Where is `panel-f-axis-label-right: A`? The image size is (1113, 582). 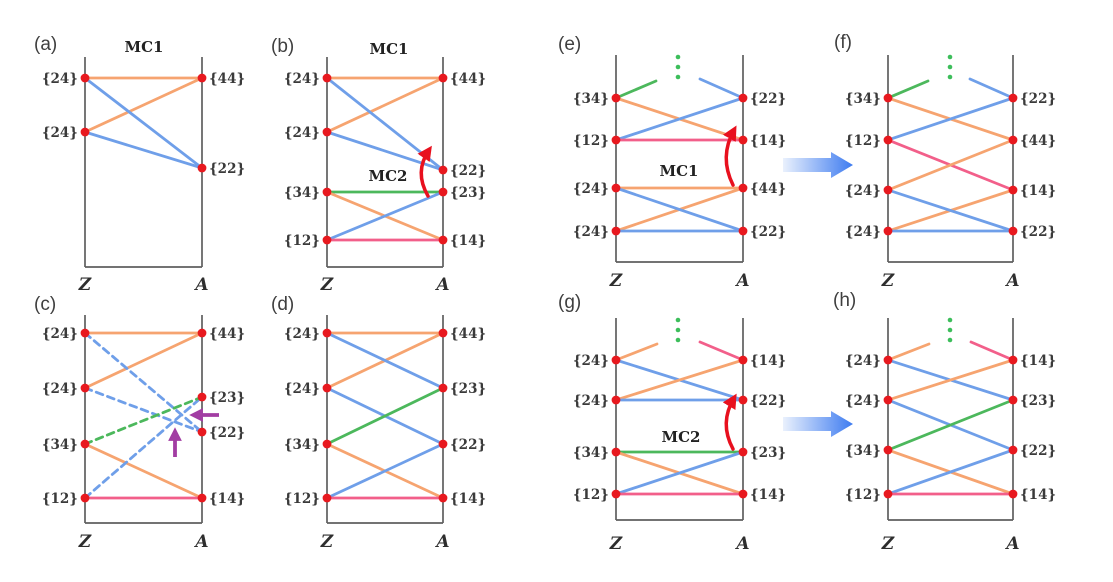
panel-f-axis-label-right: A is located at coordinates (1011, 281).